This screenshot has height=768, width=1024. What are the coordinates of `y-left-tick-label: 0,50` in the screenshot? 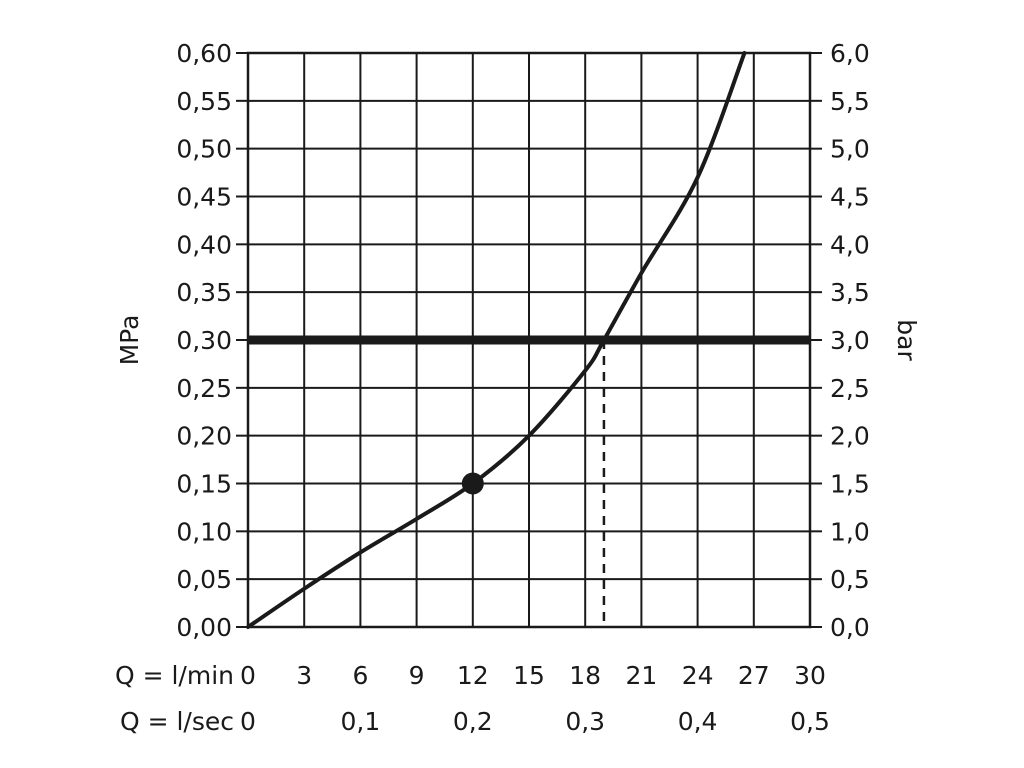 It's located at (204, 149).